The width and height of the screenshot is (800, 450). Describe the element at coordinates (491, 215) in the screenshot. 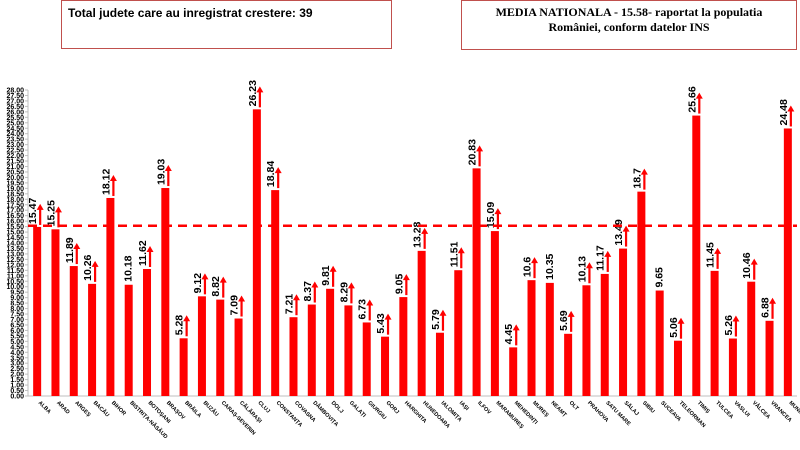

I see `value-label-25: 15.09` at that location.